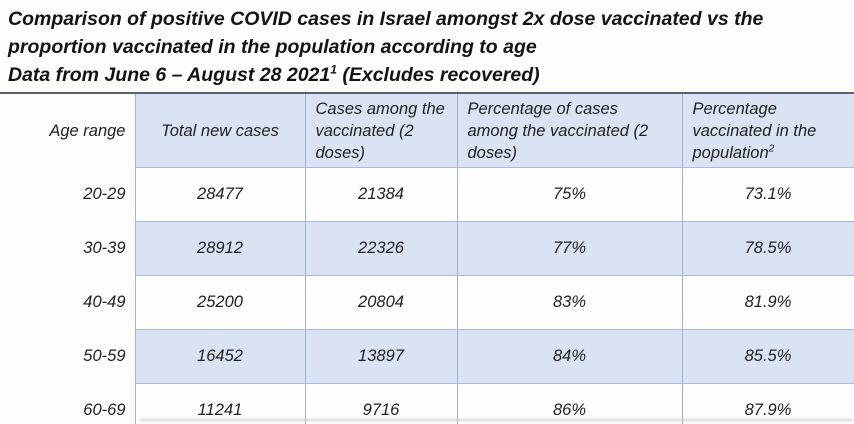 The image size is (854, 424). I want to click on cell-pct-cases-vaccinated: 75%, so click(569, 194).